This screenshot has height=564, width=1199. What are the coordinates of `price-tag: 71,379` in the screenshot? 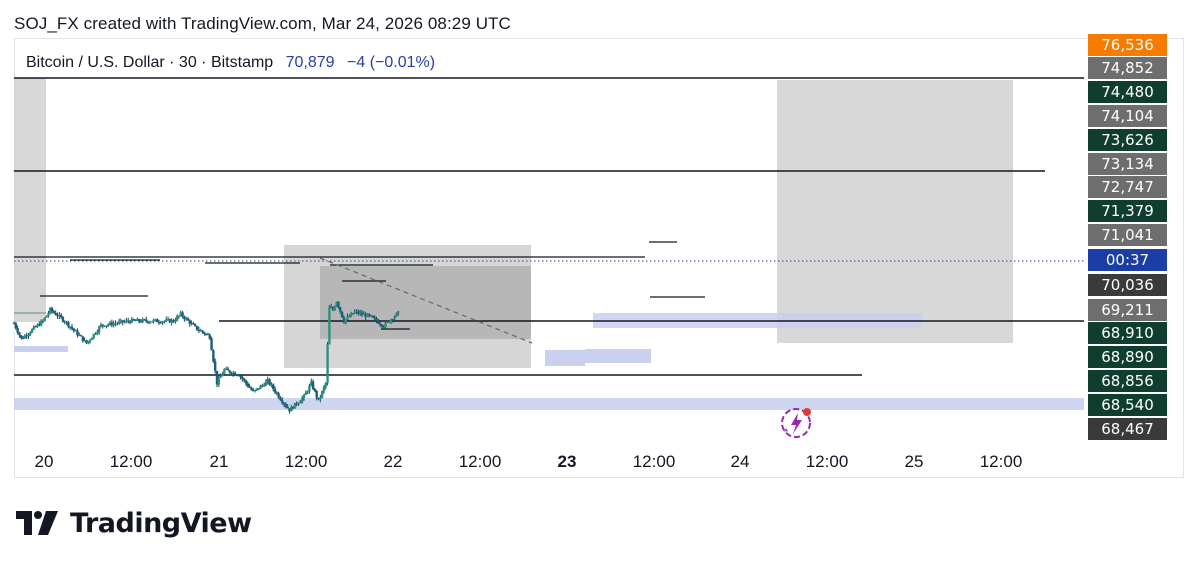 It's located at (1127, 211).